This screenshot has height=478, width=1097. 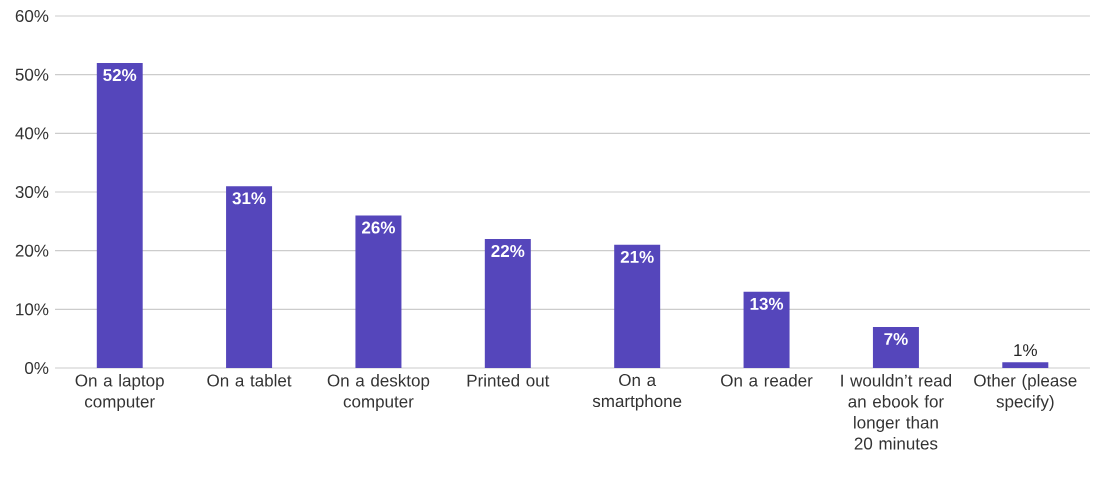 What do you see at coordinates (896, 339) in the screenshot?
I see `data-label: 7%` at bounding box center [896, 339].